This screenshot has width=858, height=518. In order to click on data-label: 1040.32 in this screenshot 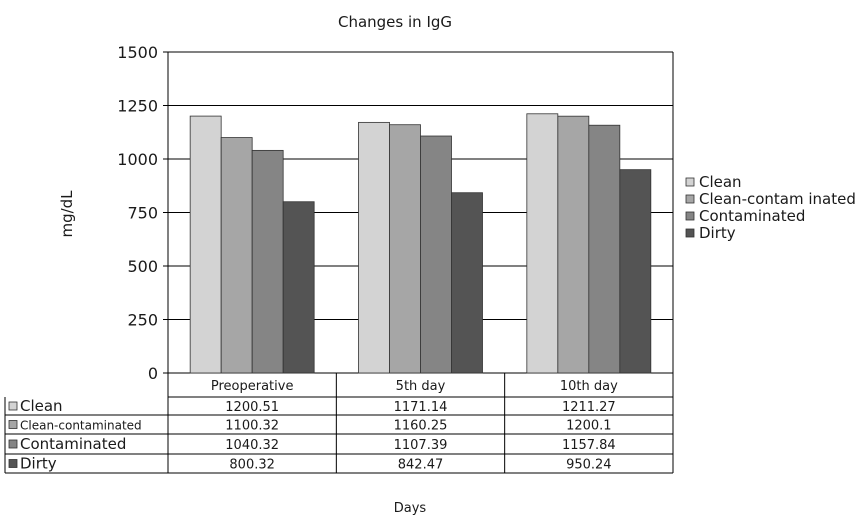, I will do `click(252, 445)`.